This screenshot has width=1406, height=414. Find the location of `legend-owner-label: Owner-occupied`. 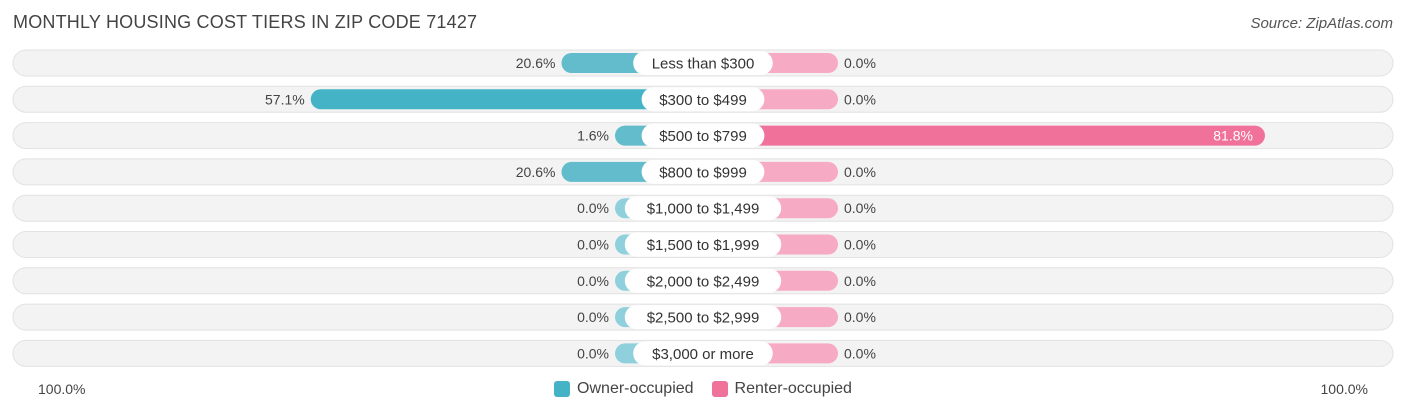

legend-owner-label: Owner-occupied is located at coordinates (635, 388).